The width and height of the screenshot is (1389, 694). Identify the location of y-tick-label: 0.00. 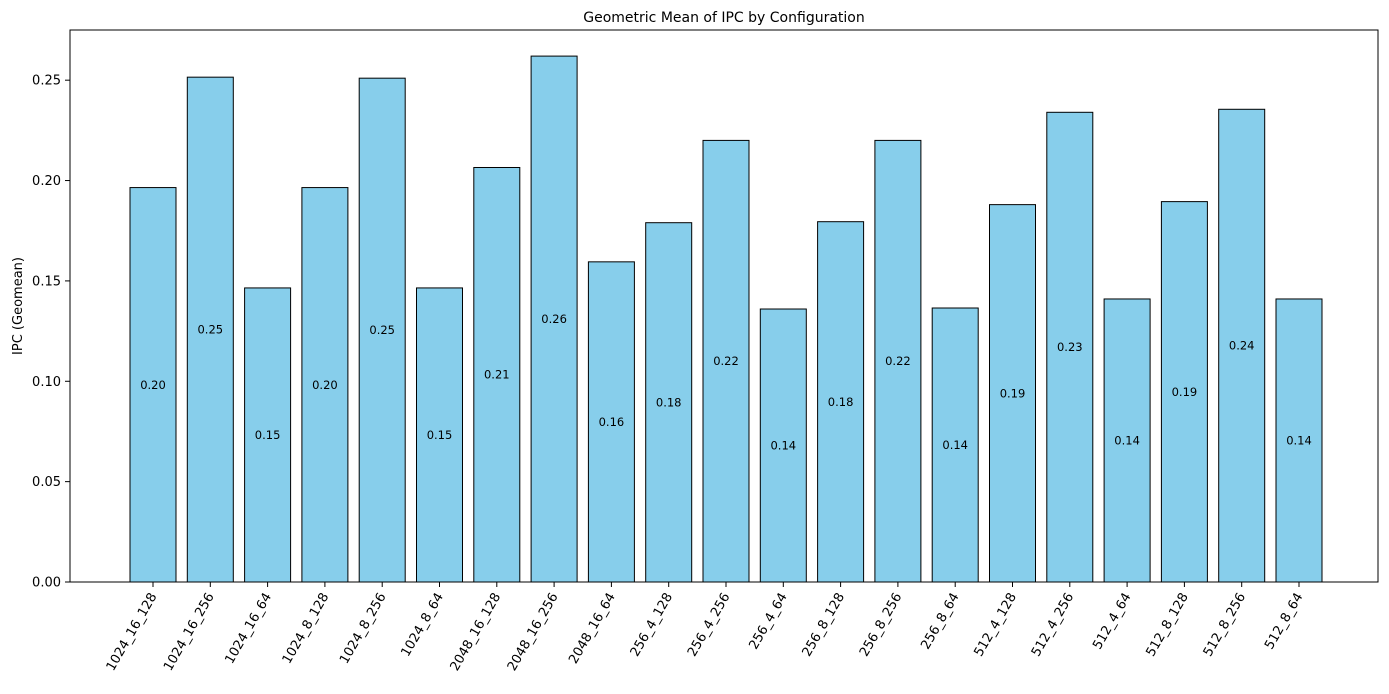
(46, 583).